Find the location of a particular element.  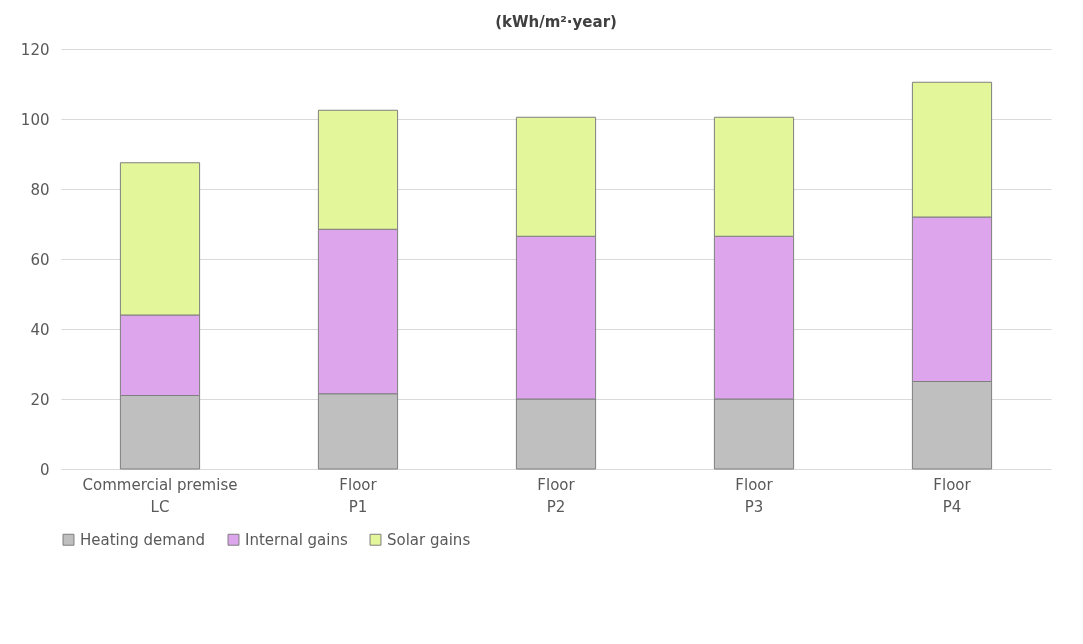

chart-title: (kWh/m²·year) is located at coordinates (556, 22).